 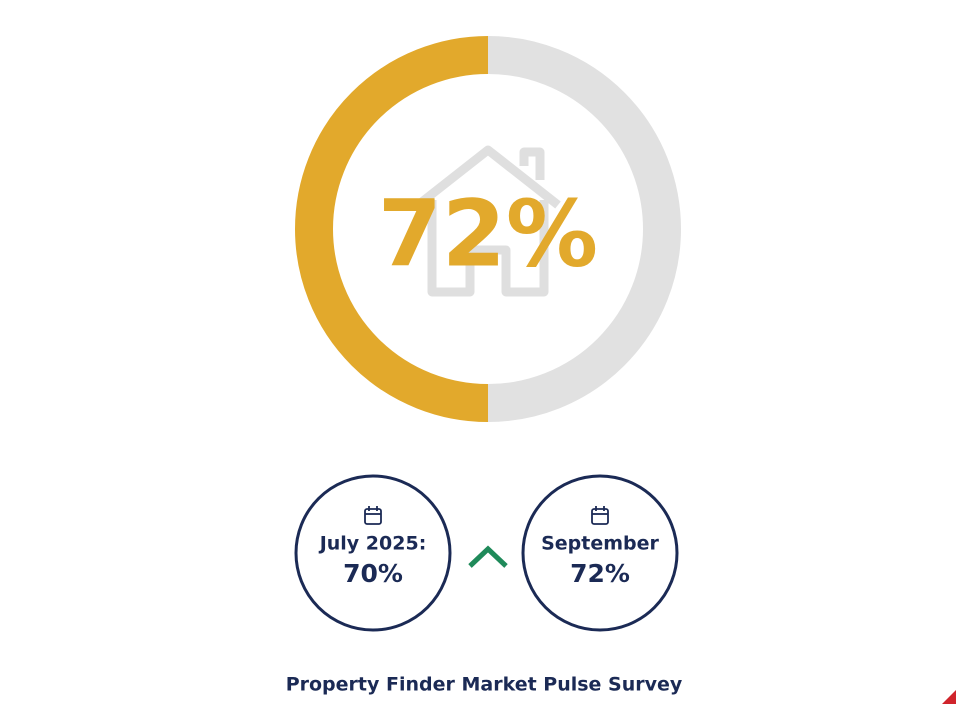 I want to click on ring-gold-half, so click(x=392, y=229).